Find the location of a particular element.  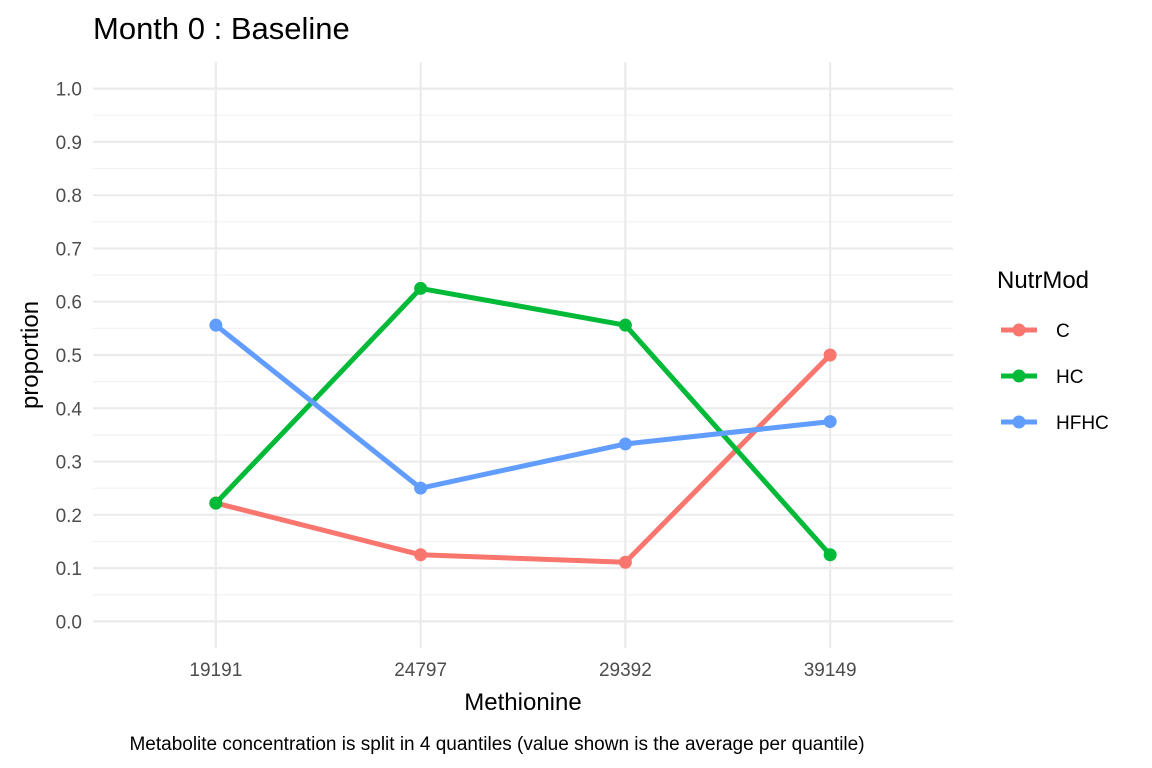

x-axis-title: Methionine is located at coordinates (522, 702).